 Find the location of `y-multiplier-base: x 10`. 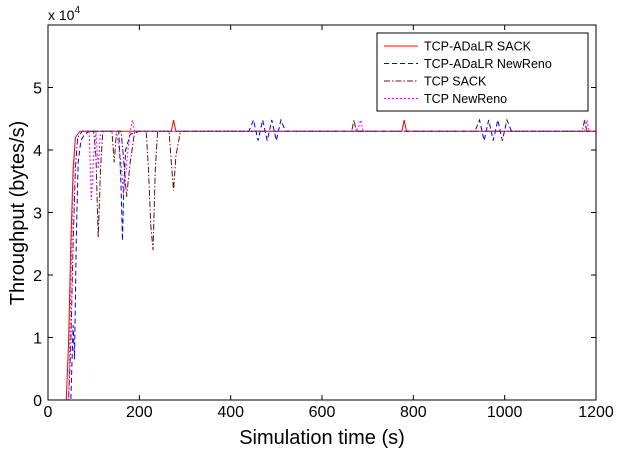

y-multiplier-base: x 10 is located at coordinates (61, 15).